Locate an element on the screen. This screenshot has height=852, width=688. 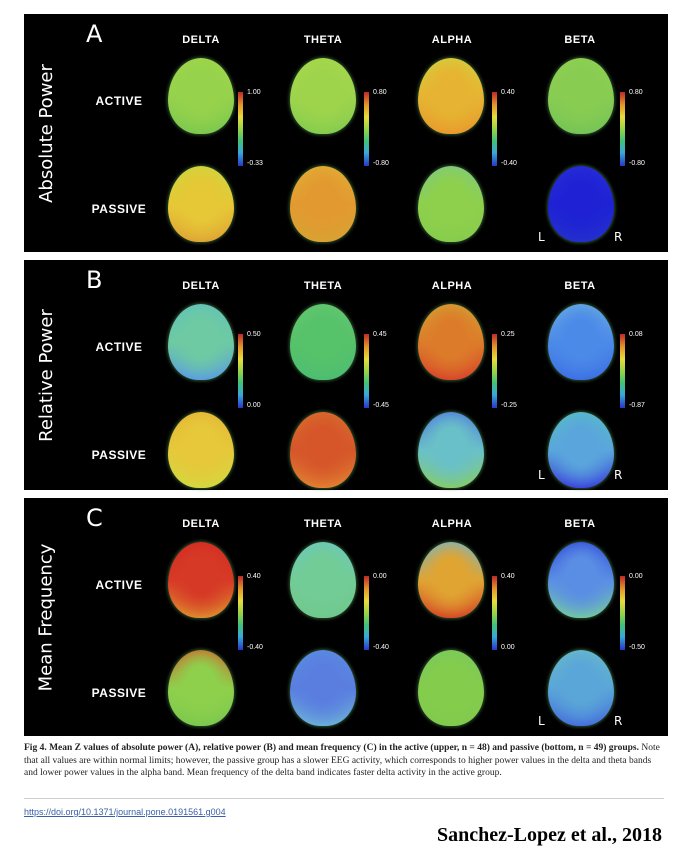
panel-title-text: Absolute Power is located at coordinates (46, 133).